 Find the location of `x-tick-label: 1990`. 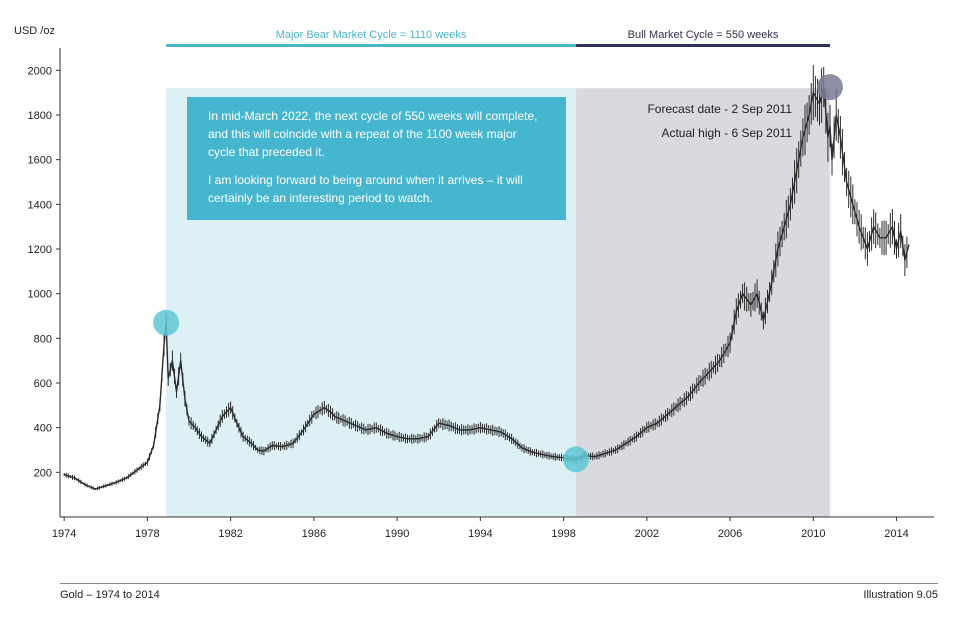

x-tick-label: 1990 is located at coordinates (397, 534).